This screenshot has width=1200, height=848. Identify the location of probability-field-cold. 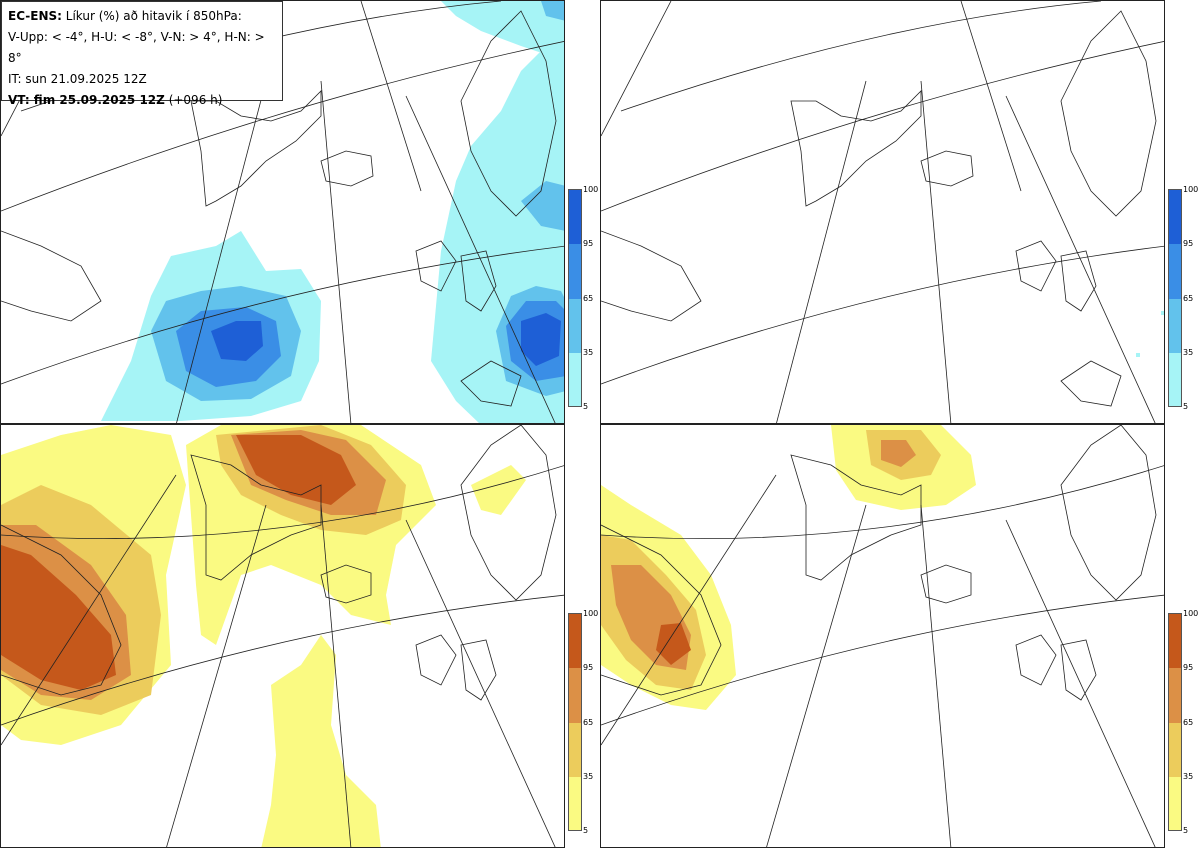
(1150, 334).